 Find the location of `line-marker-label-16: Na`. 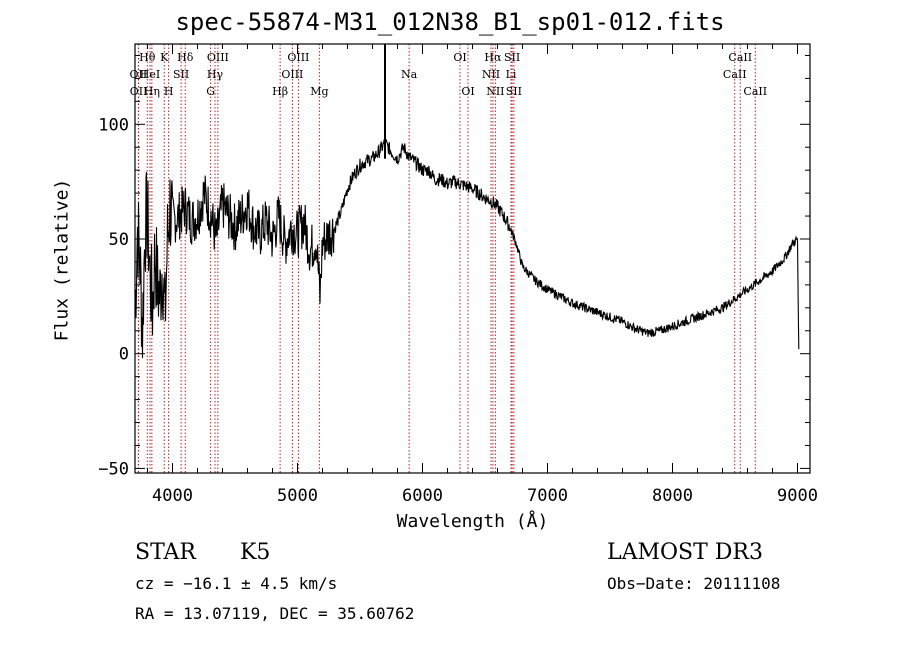

line-marker-label-16: Na is located at coordinates (409, 74).